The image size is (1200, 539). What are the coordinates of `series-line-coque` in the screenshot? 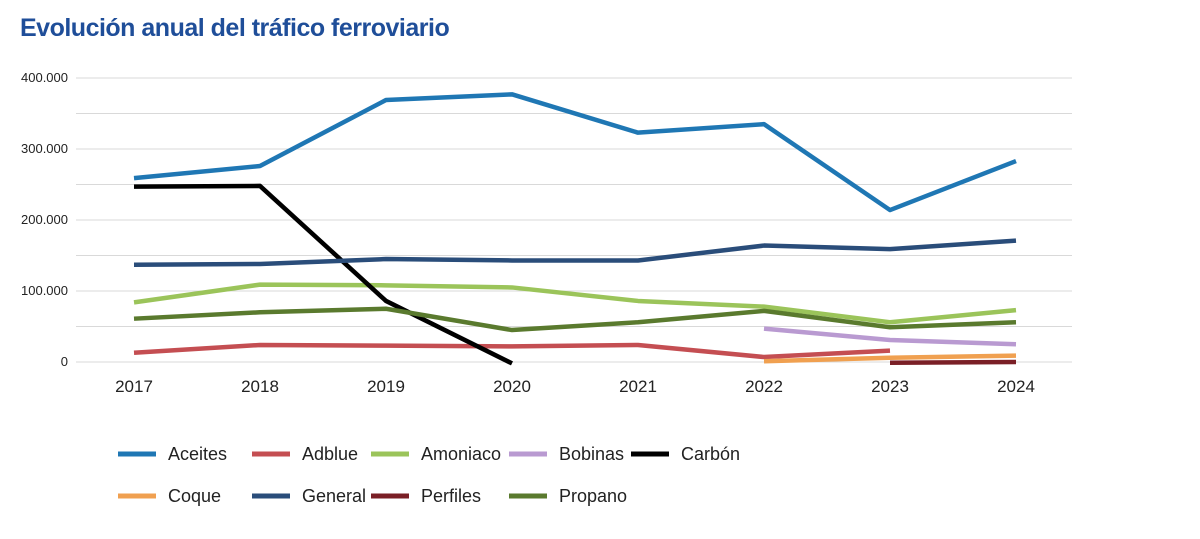 It's located at (890, 358).